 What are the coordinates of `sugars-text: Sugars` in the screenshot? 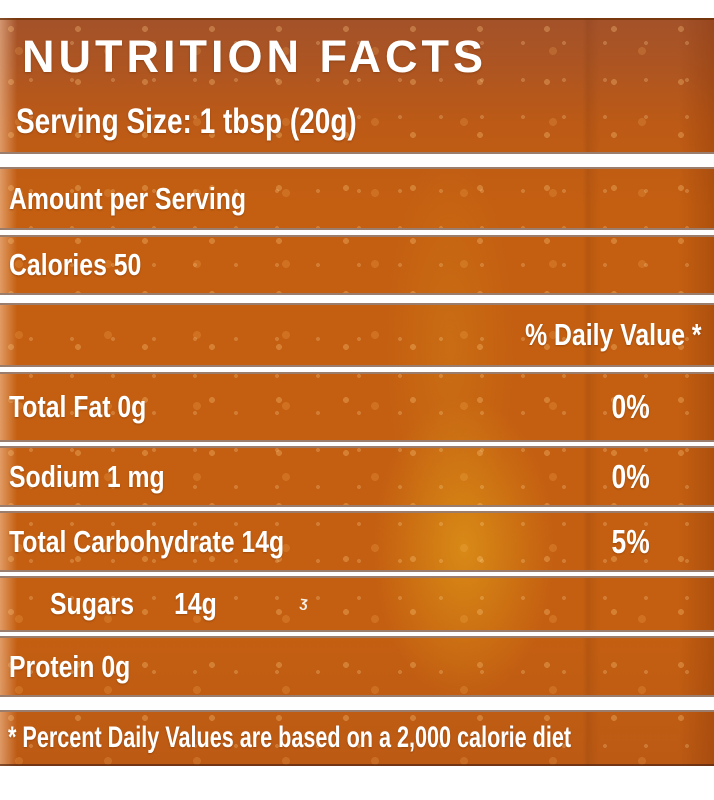 It's located at (92, 603).